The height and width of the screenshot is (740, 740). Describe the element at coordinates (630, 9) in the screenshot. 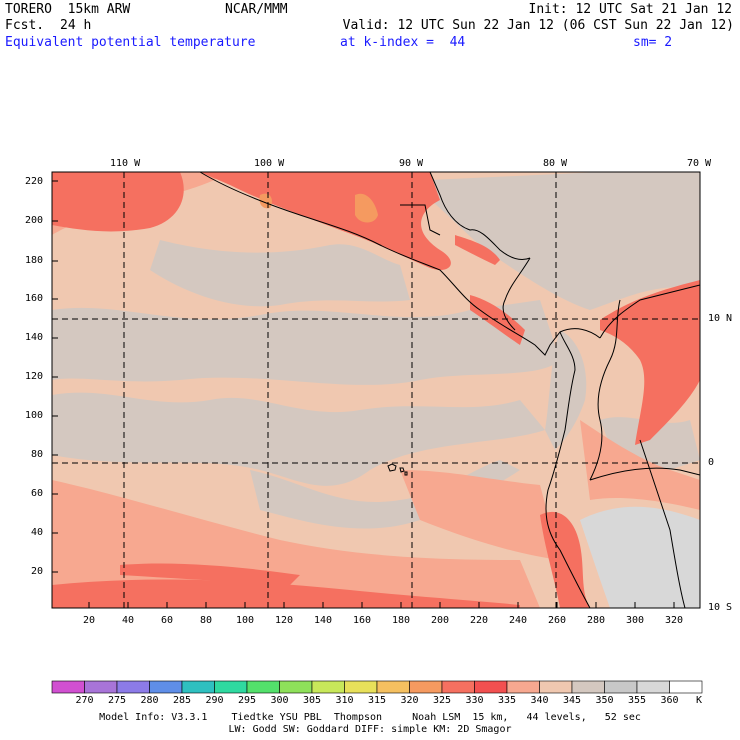

I see `init-time: Init: 12 UTC Sat 21 Jan 12` at that location.